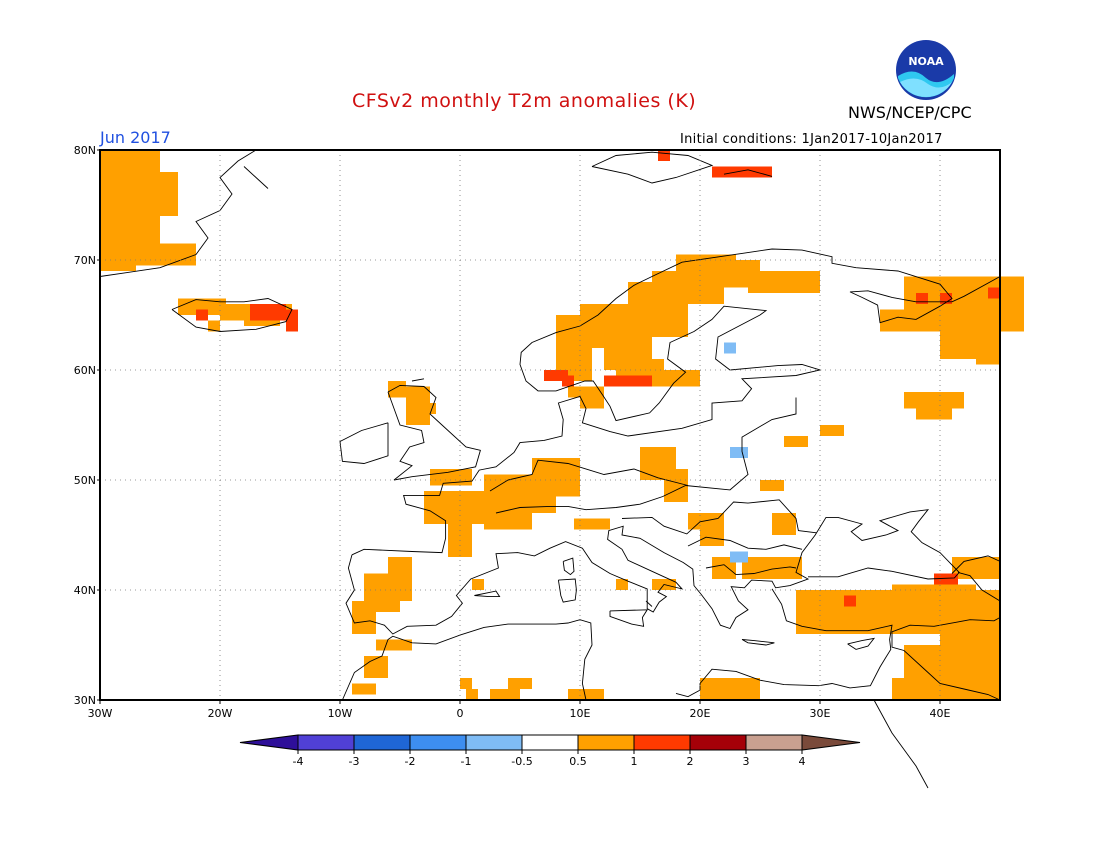 The height and width of the screenshot is (850, 1100). Describe the element at coordinates (580, 713) in the screenshot. I see `lon-tick-label: 10E` at that location.